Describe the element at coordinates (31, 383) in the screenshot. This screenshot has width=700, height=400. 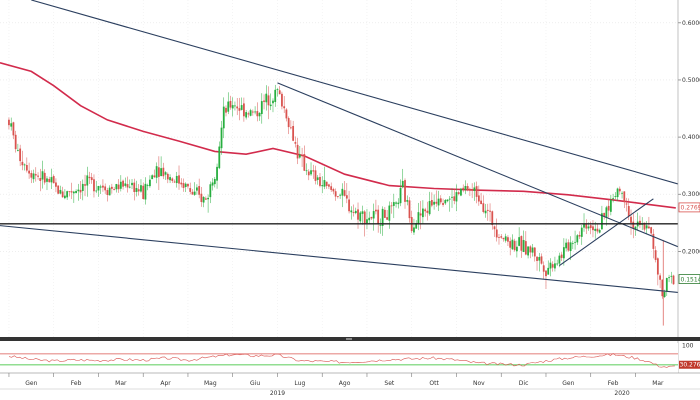
I see `month-label: Gen` at that location.